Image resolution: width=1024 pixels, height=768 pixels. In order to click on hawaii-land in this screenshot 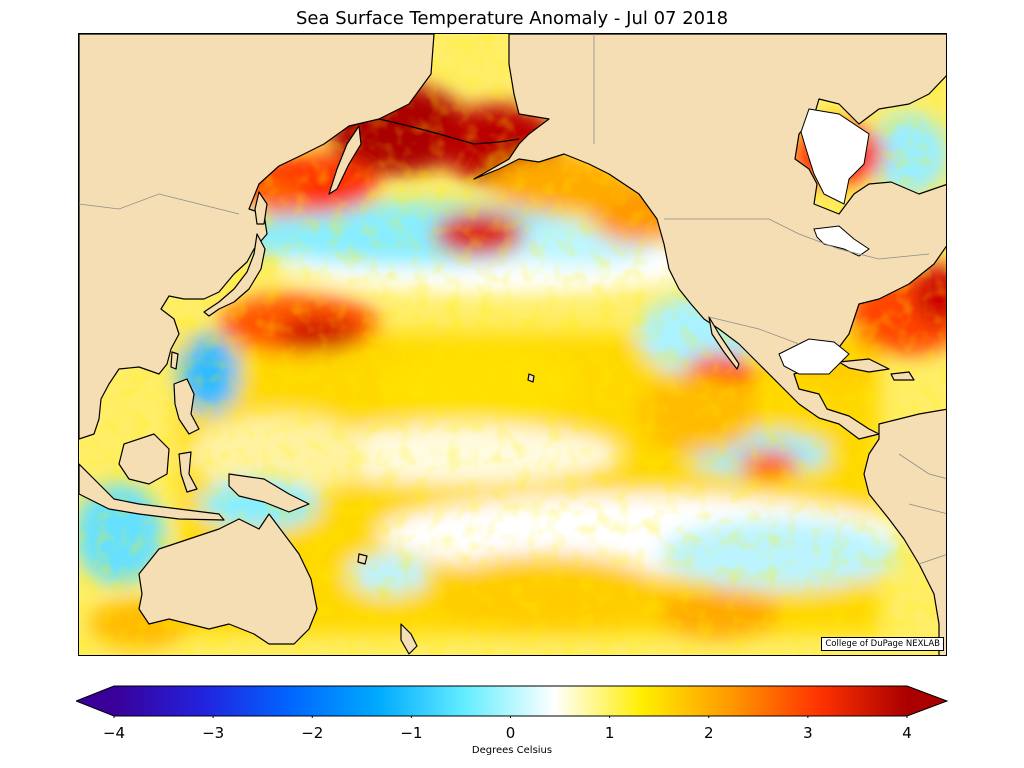, I will do `click(531, 378)`.